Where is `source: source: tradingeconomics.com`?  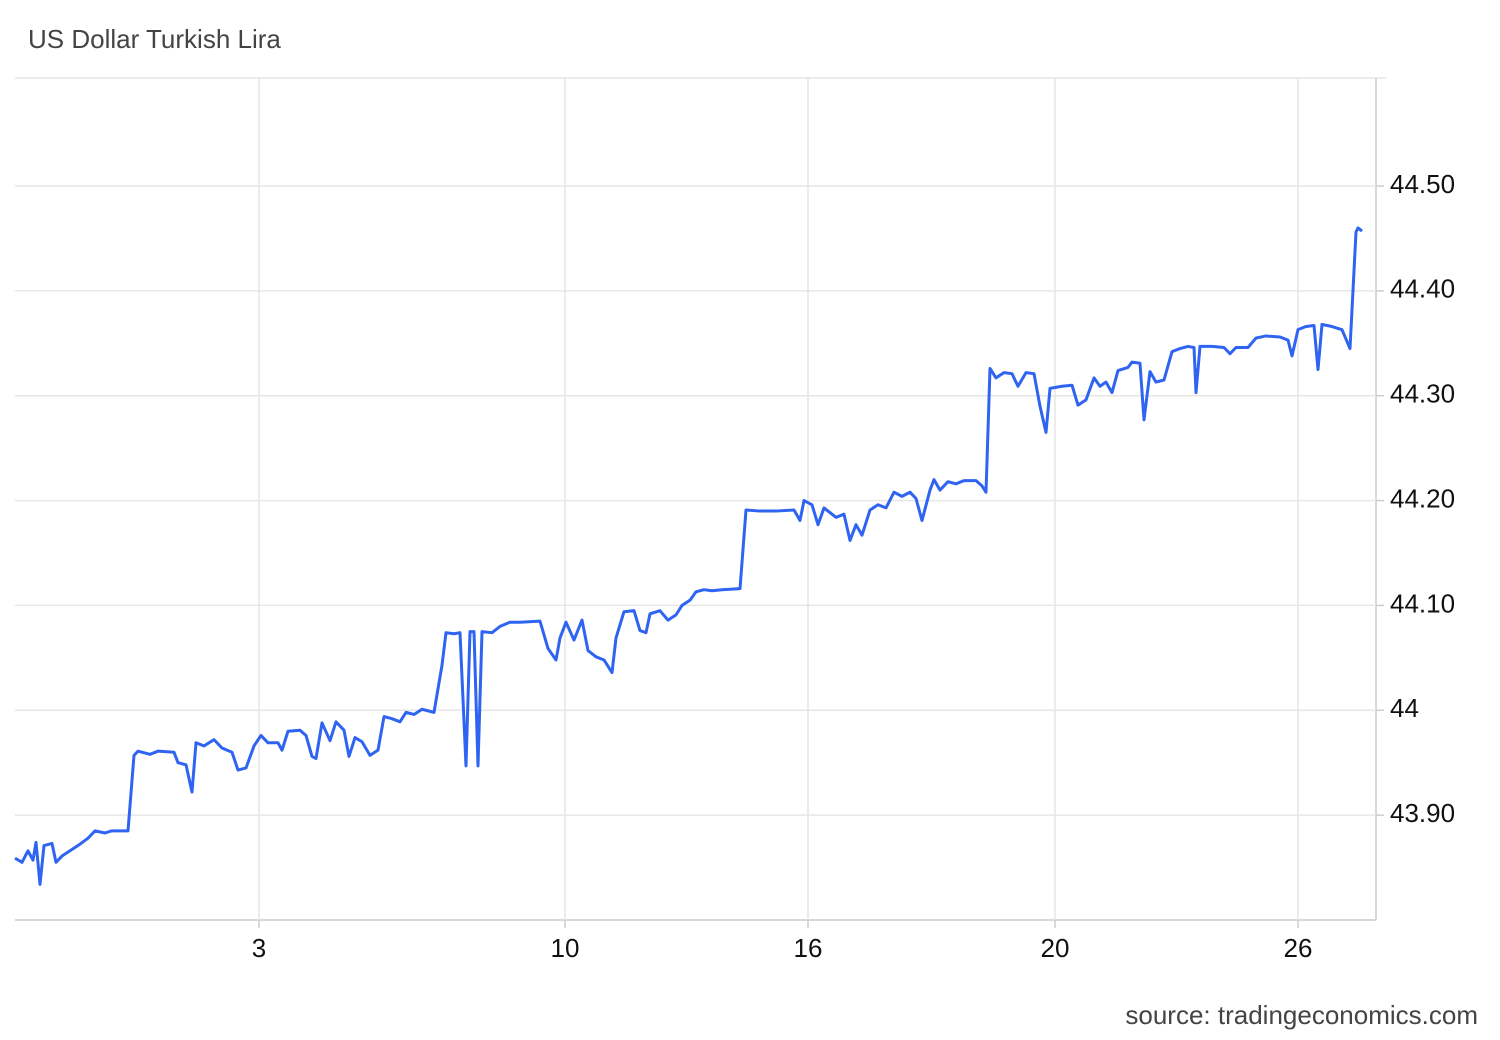 source: source: tradingeconomics.com is located at coordinates (1301, 1015).